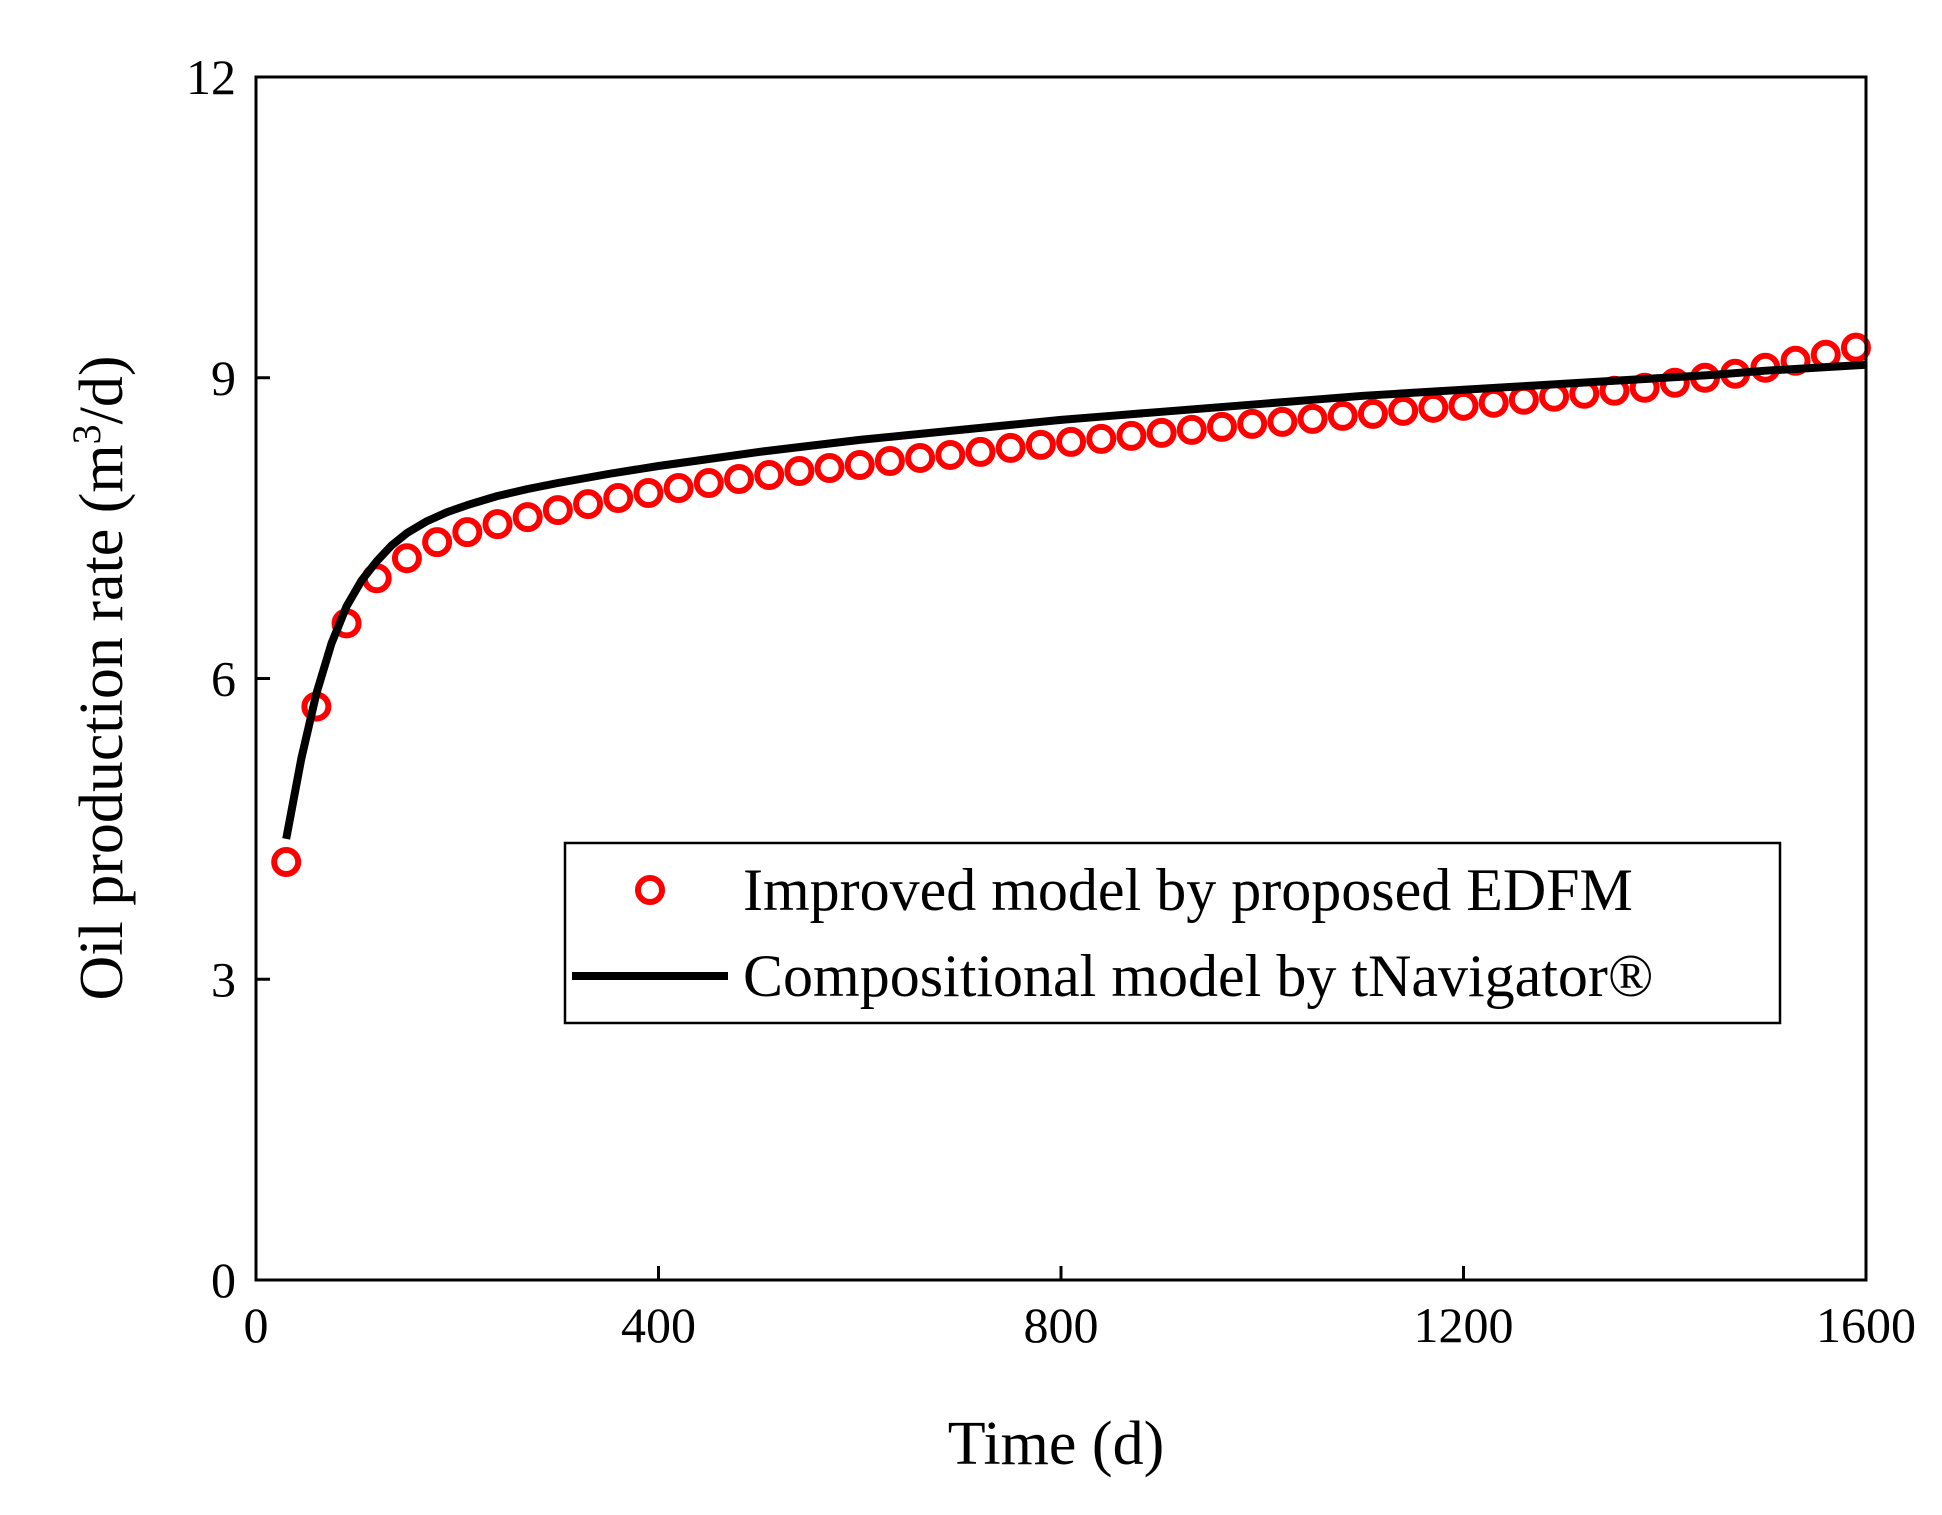  I want to click on legend-marker-circle, so click(650, 890).